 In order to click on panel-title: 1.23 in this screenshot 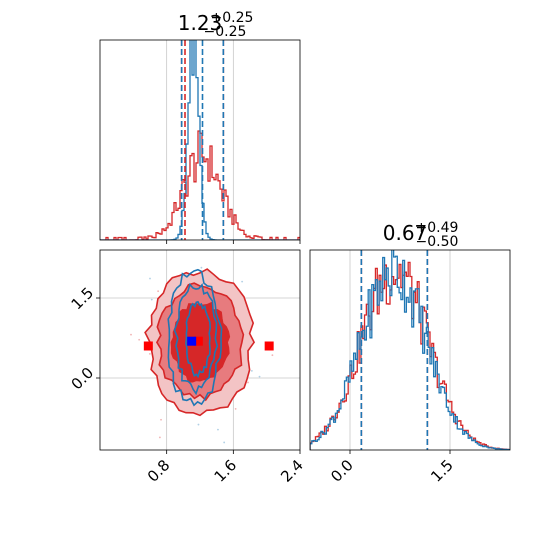, I will do `click(200, 23)`.